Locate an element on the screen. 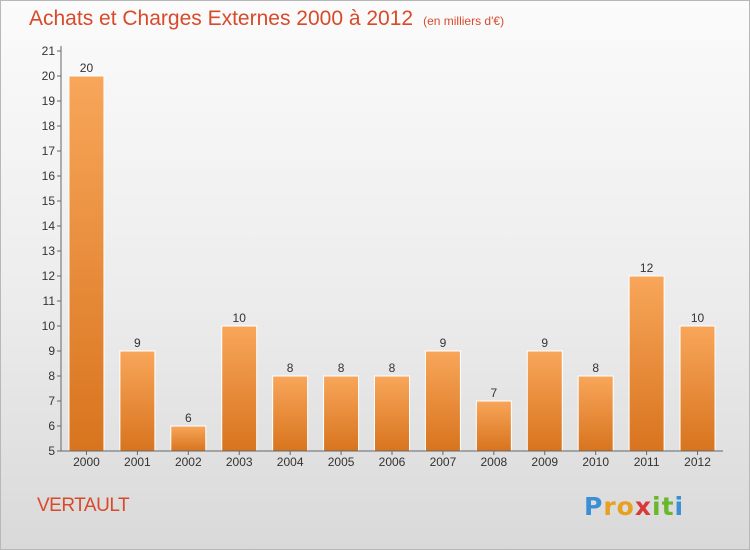 Image resolution: width=750 pixels, height=550 pixels. locality-name: VERTAULT is located at coordinates (83, 505).